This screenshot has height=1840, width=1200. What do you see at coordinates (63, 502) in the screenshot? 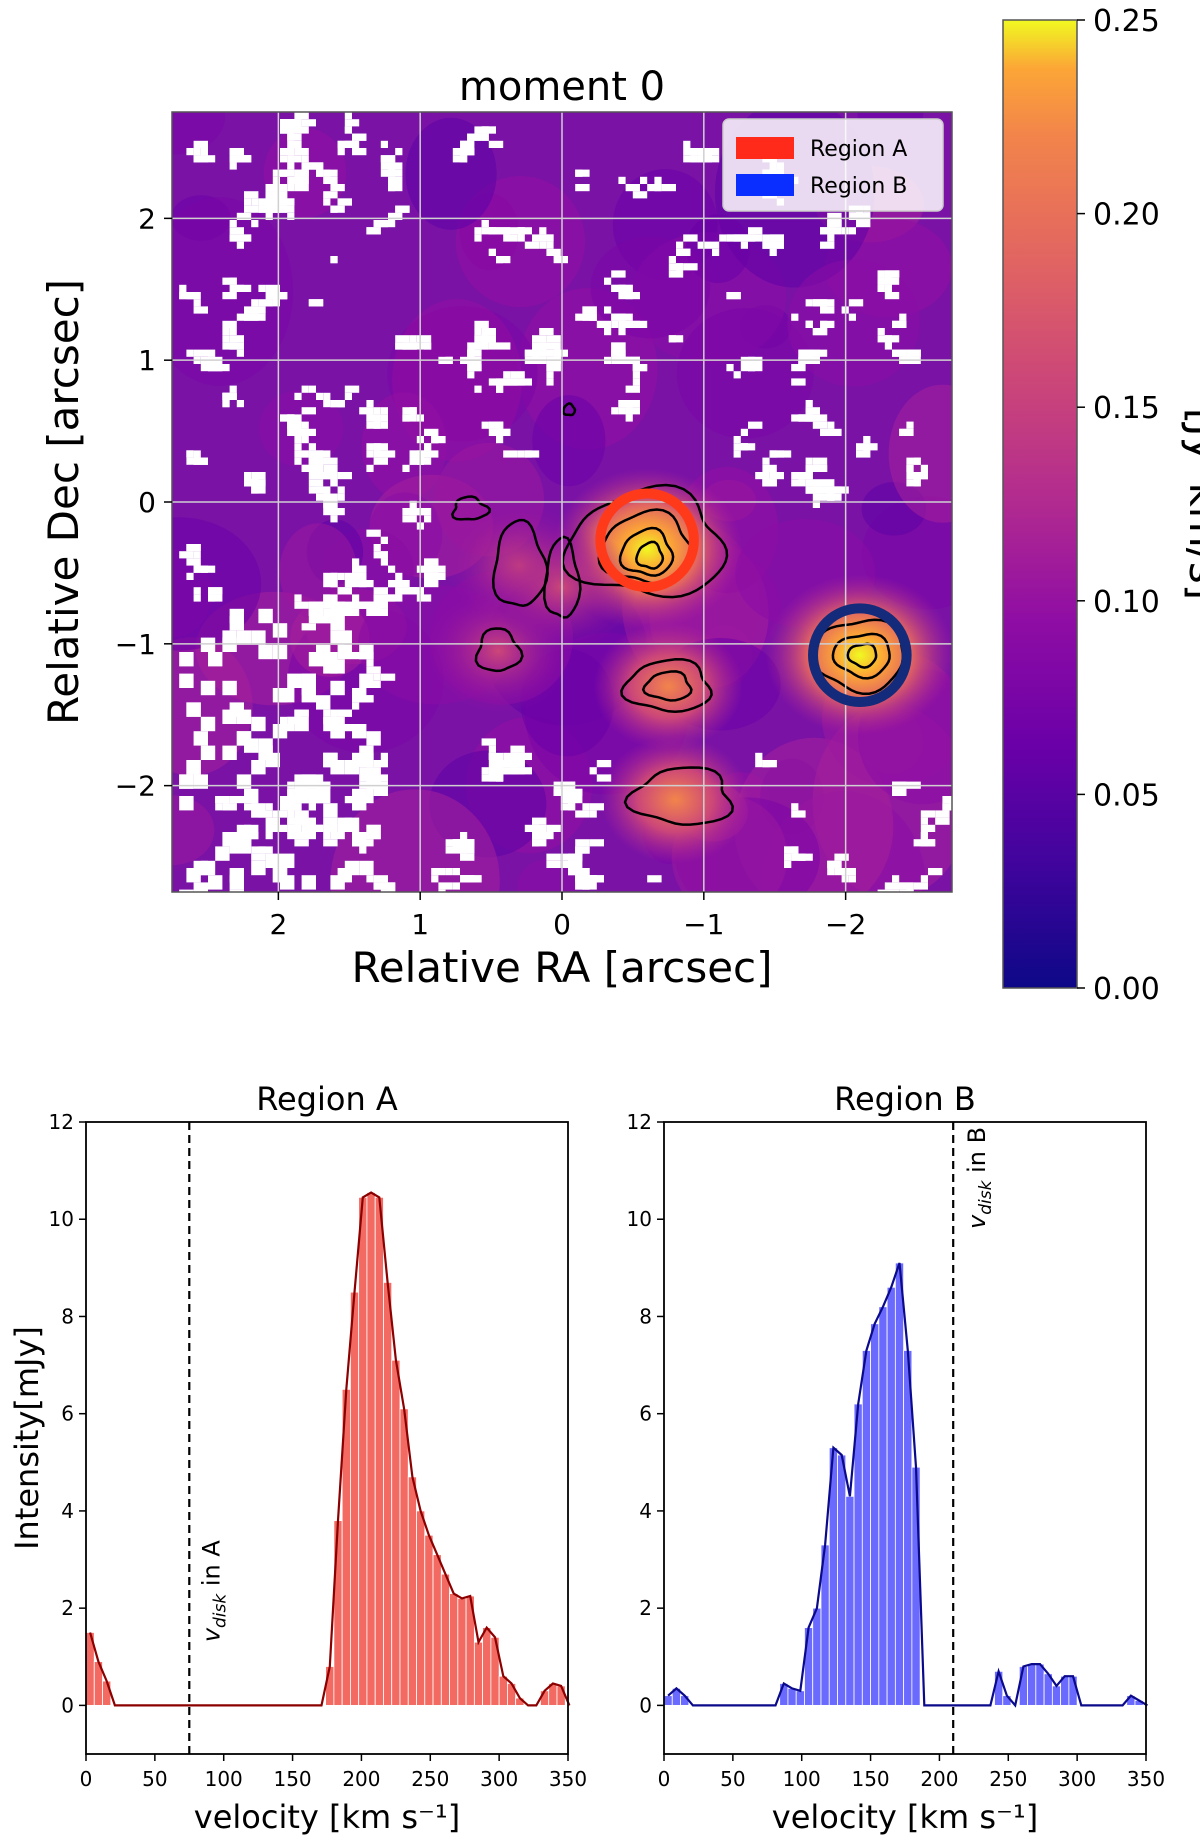
I see `map-ylabel: Relative Dec [arcsec]` at bounding box center [63, 502].